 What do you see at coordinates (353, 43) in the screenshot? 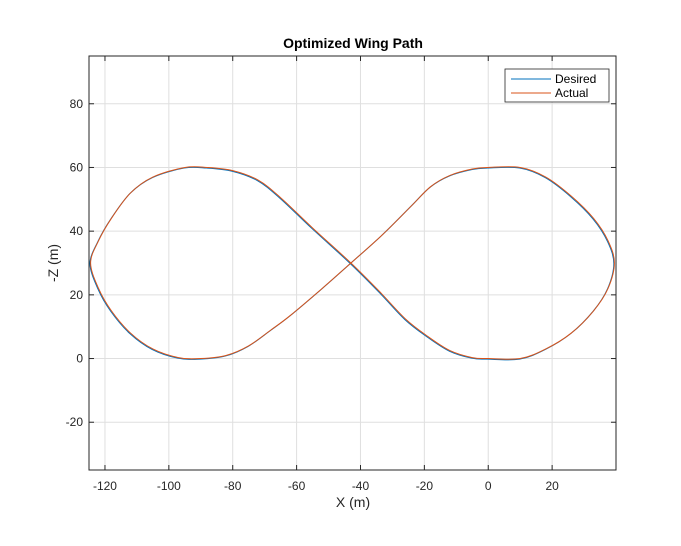
I see `chart-title: Optimized Wing Path` at bounding box center [353, 43].